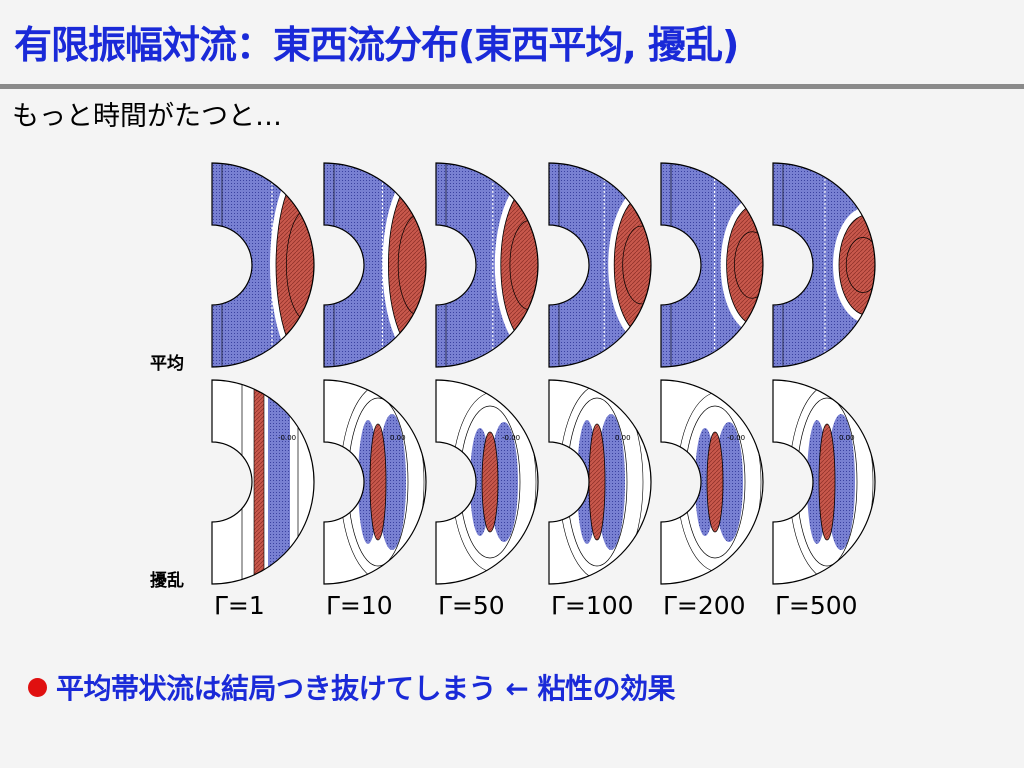  What do you see at coordinates (375, 482) in the screenshot?
I see `perturbation-panel-2: 0.00` at bounding box center [375, 482].